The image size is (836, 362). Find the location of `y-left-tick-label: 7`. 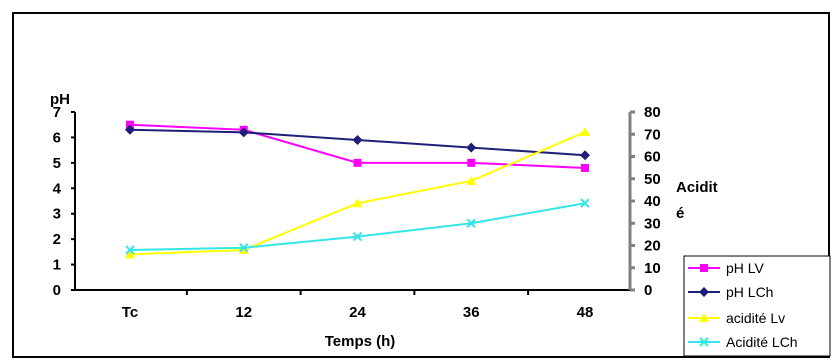

y-left-tick-label: 7 is located at coordinates (57, 112).